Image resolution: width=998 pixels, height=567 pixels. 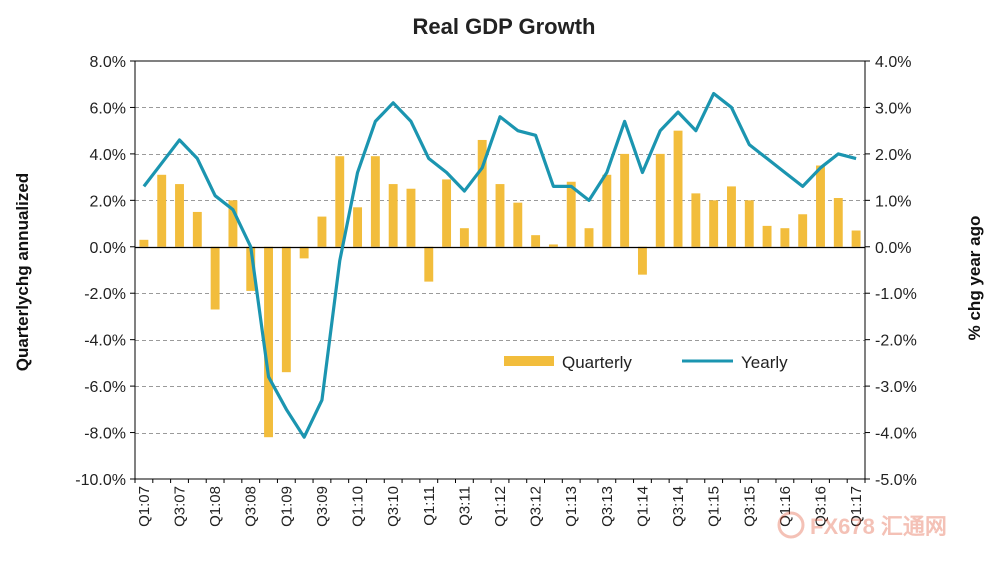 What do you see at coordinates (180, 506) in the screenshot?
I see `x-tick-label: Q3:07` at bounding box center [180, 506].